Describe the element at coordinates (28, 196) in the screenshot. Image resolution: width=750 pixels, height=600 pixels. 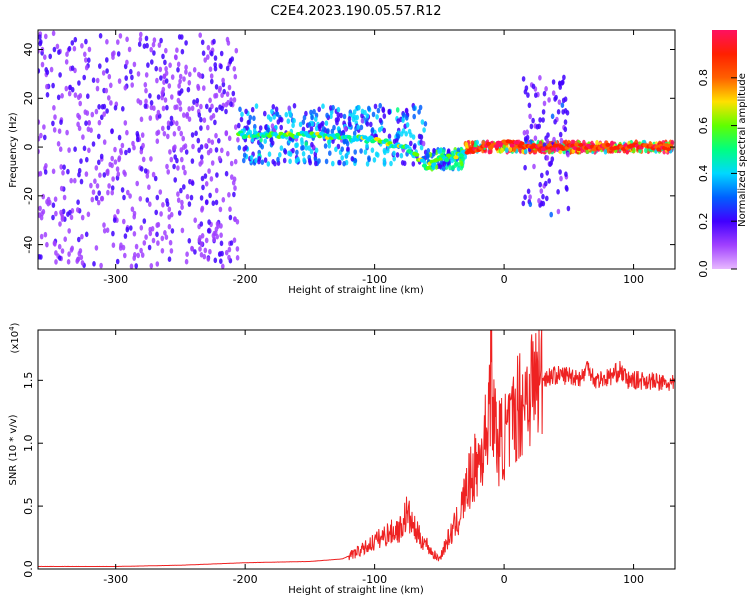
I see `y-tick-label: -20` at that location.